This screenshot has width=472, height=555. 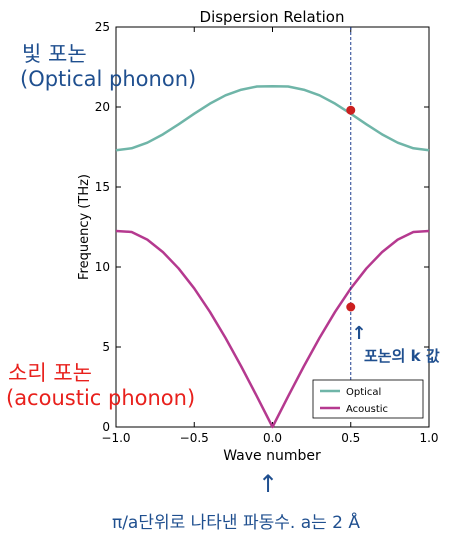 I want to click on optical-phonon-korean-label: 빛 포논, so click(x=54, y=54).